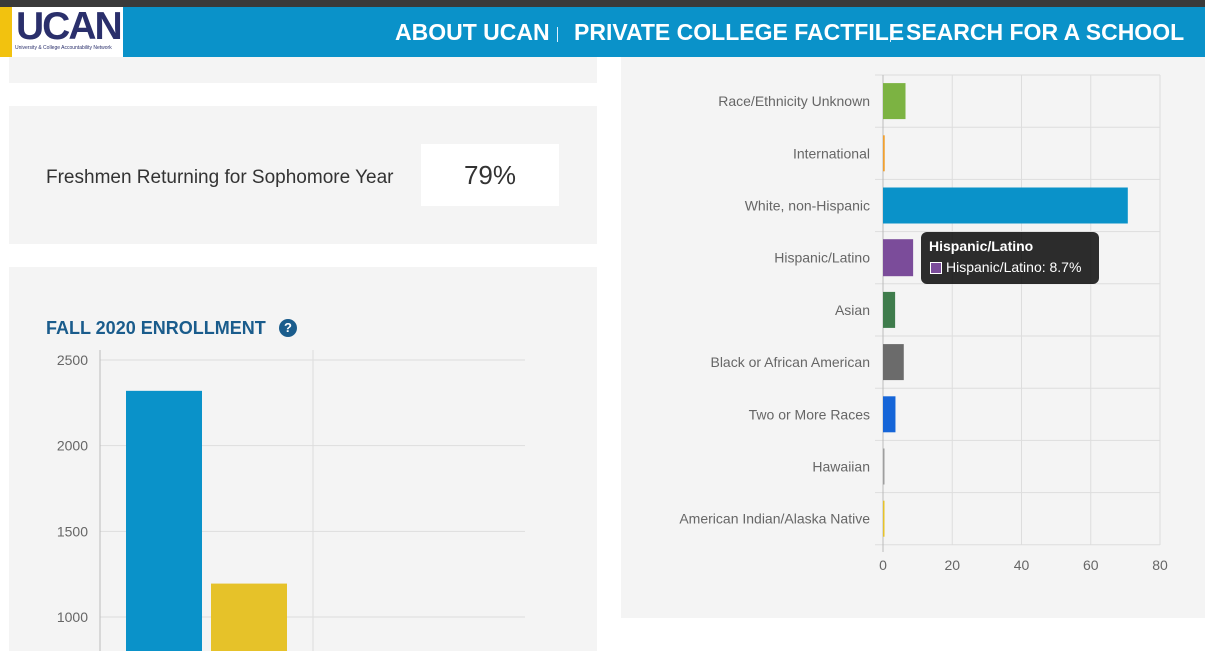 Image resolution: width=1205 pixels, height=651 pixels. What do you see at coordinates (822, 258) in the screenshot?
I see `category-label: Hispanic/Latino` at bounding box center [822, 258].